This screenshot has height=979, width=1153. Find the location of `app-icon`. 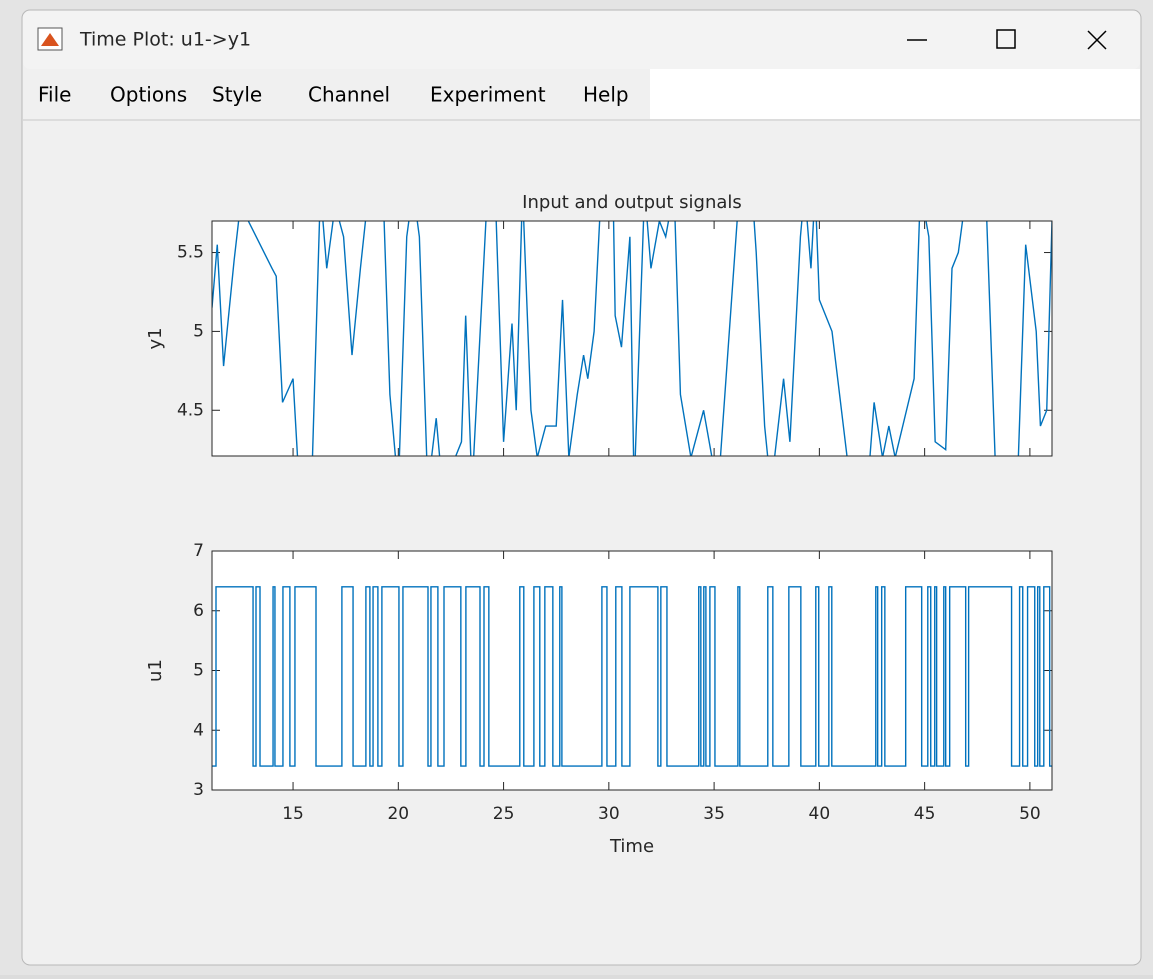

app-icon is located at coordinates (50, 39).